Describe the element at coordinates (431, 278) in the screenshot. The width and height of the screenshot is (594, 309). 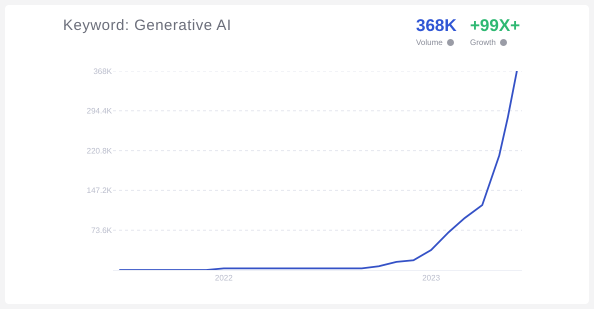
I see `x-tick-label: 2023` at that location.